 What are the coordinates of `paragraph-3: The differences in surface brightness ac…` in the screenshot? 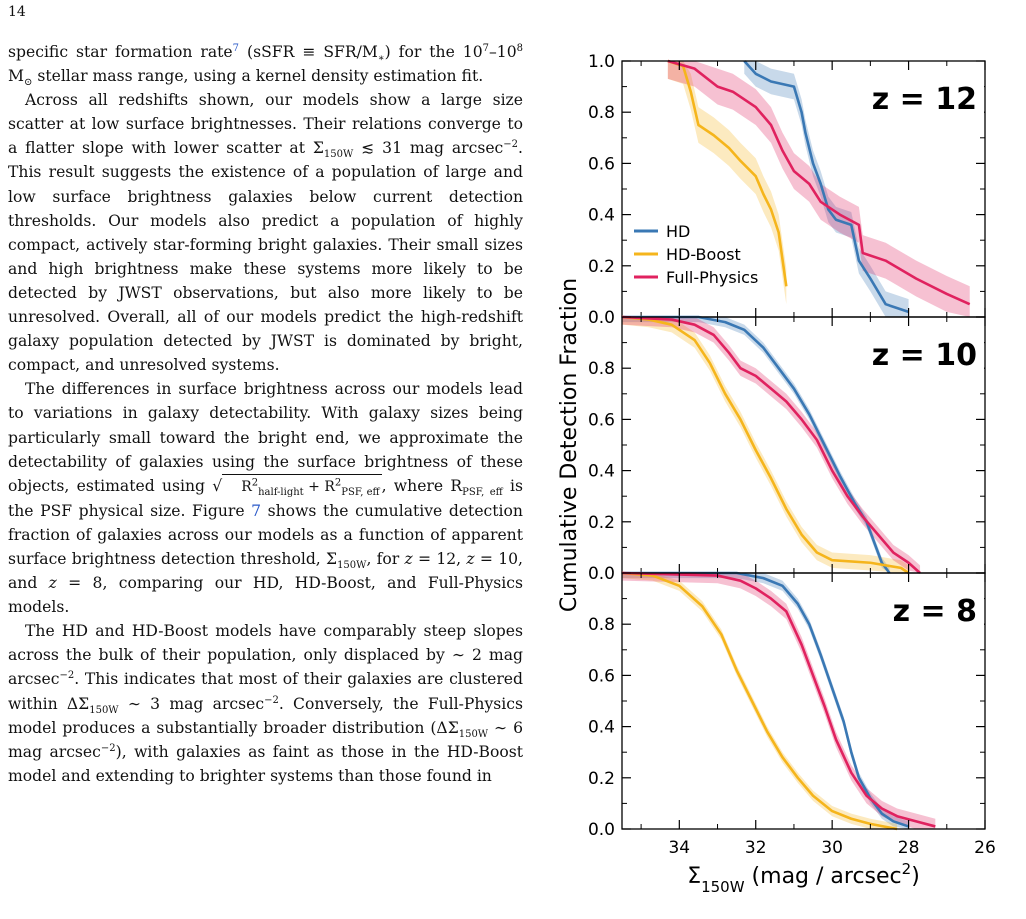 It's located at (265, 498).